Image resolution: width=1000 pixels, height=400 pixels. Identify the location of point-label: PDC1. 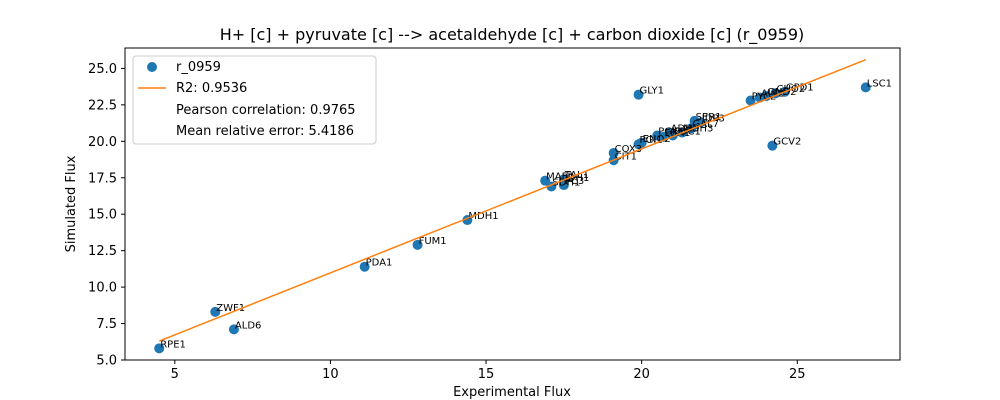
(687, 131).